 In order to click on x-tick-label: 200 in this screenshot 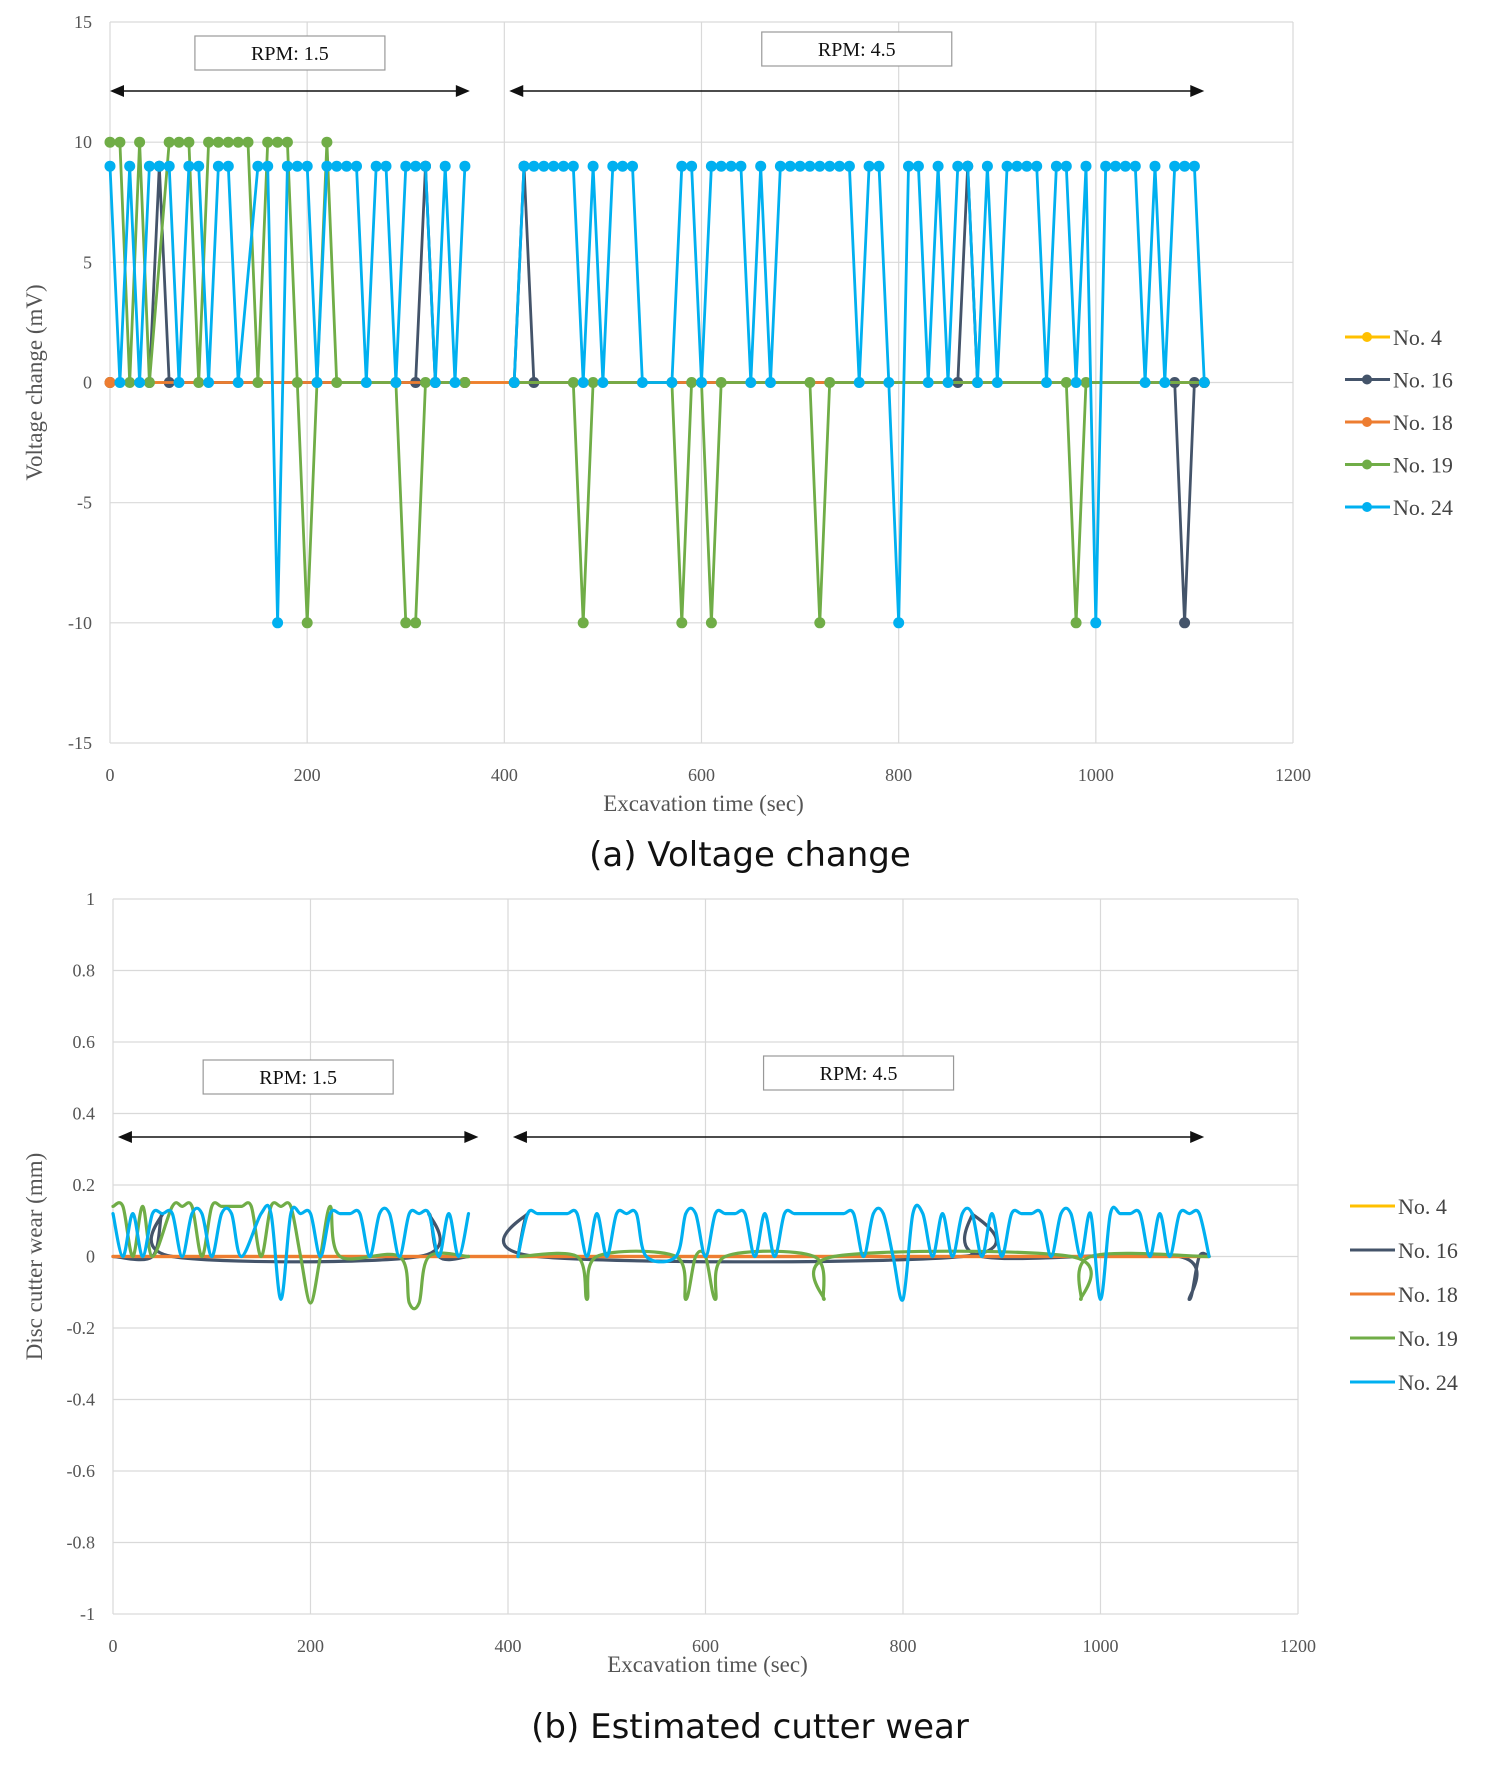, I will do `click(310, 1646)`.